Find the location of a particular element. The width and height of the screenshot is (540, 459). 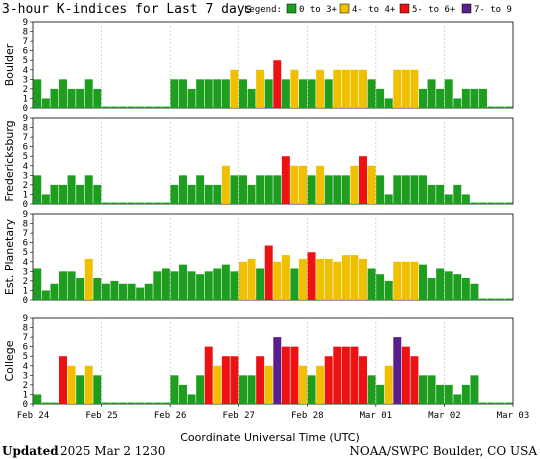

x-tick-label: Feb 27 is located at coordinates (238, 416).